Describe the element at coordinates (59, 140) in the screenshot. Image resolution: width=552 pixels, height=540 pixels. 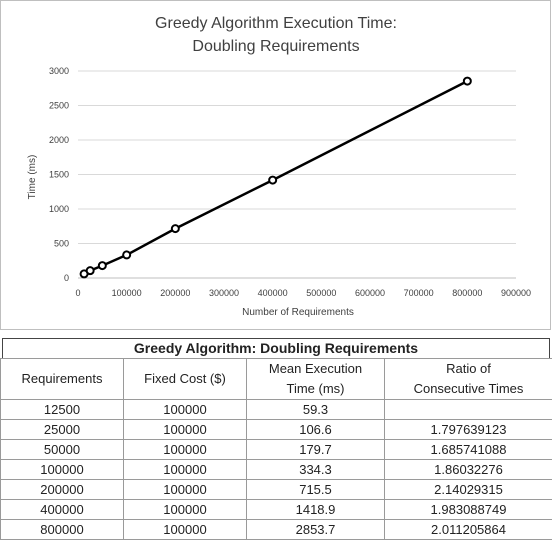
I see `y-tick-label: 2000` at that location.